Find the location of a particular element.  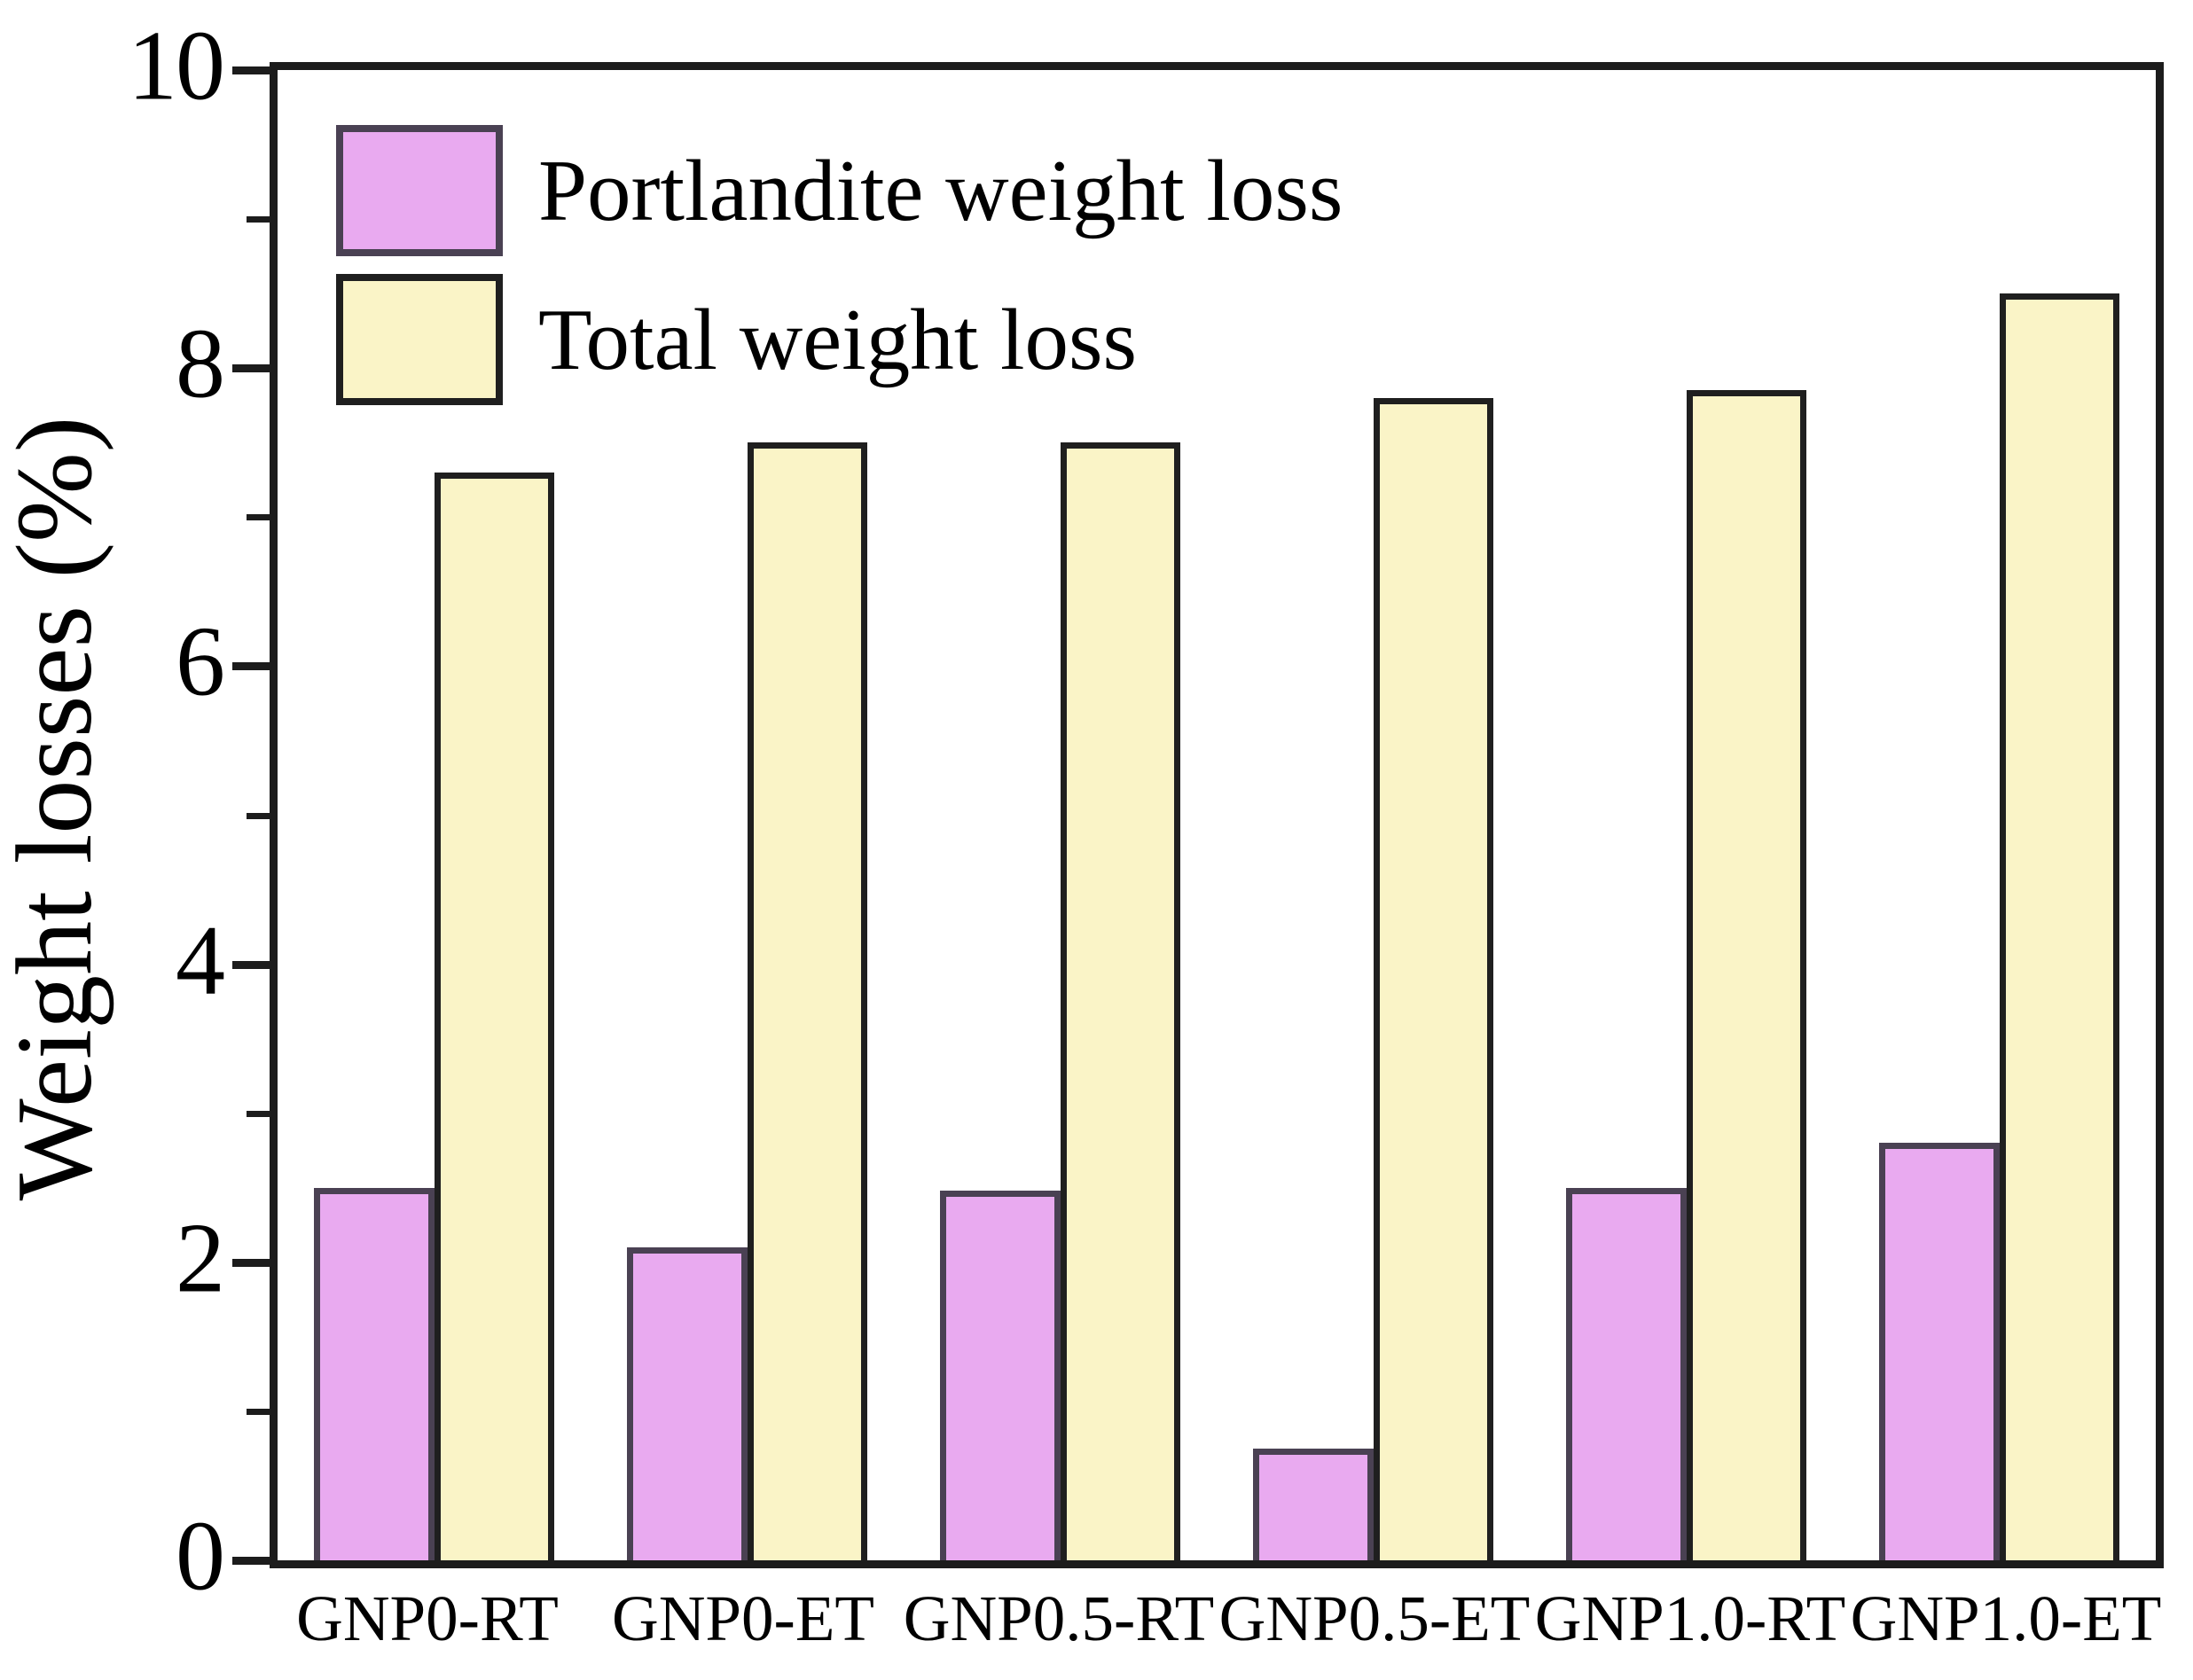

x-tick-label-GNP0-ET: GNP0-ET is located at coordinates (743, 1618).